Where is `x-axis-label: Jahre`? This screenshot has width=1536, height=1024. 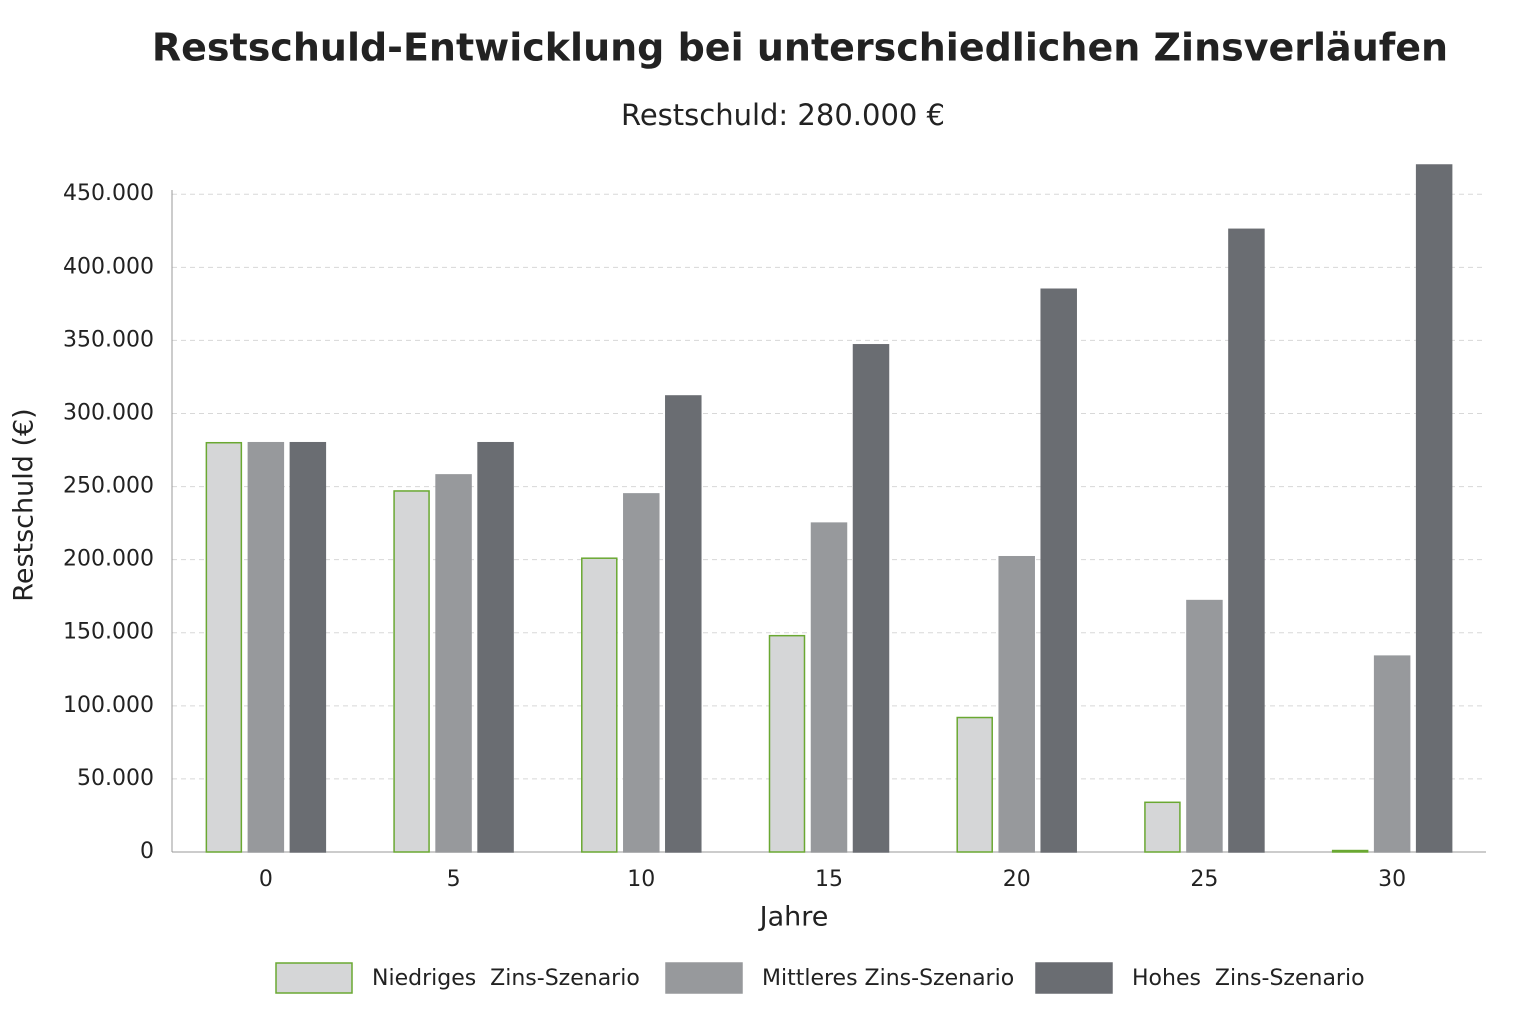 x-axis-label: Jahre is located at coordinates (793, 917).